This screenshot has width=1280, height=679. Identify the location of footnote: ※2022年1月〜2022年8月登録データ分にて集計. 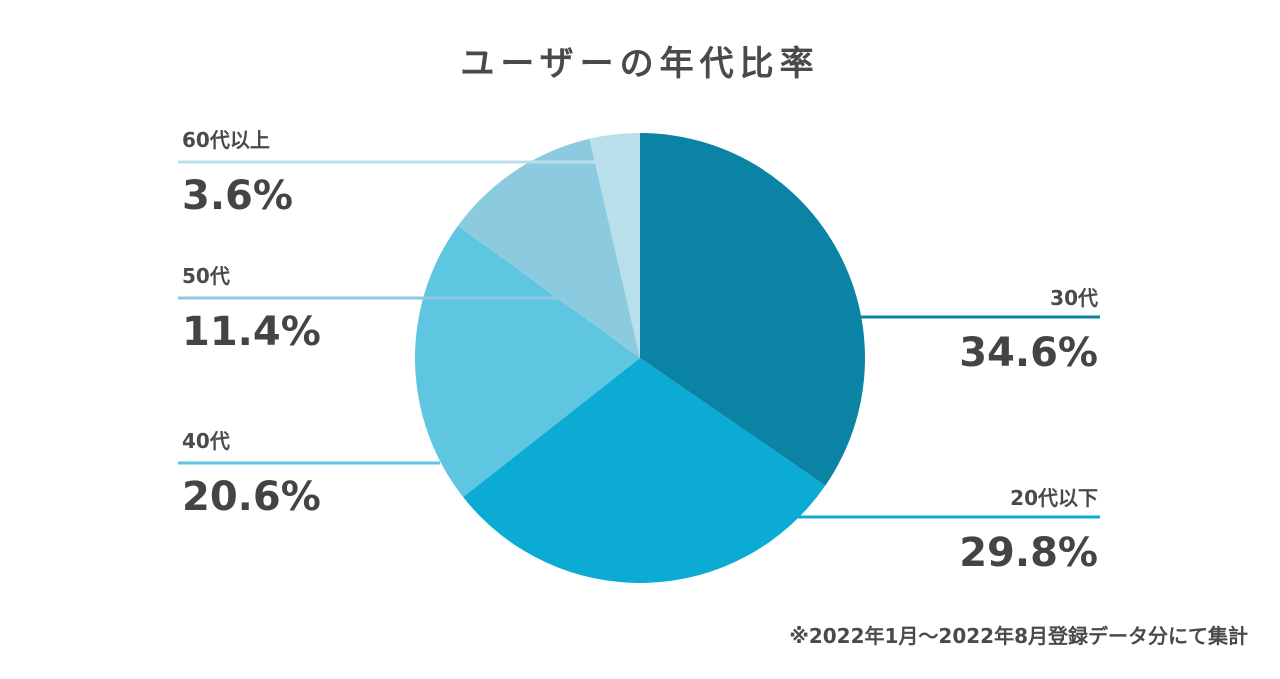
(1018, 636).